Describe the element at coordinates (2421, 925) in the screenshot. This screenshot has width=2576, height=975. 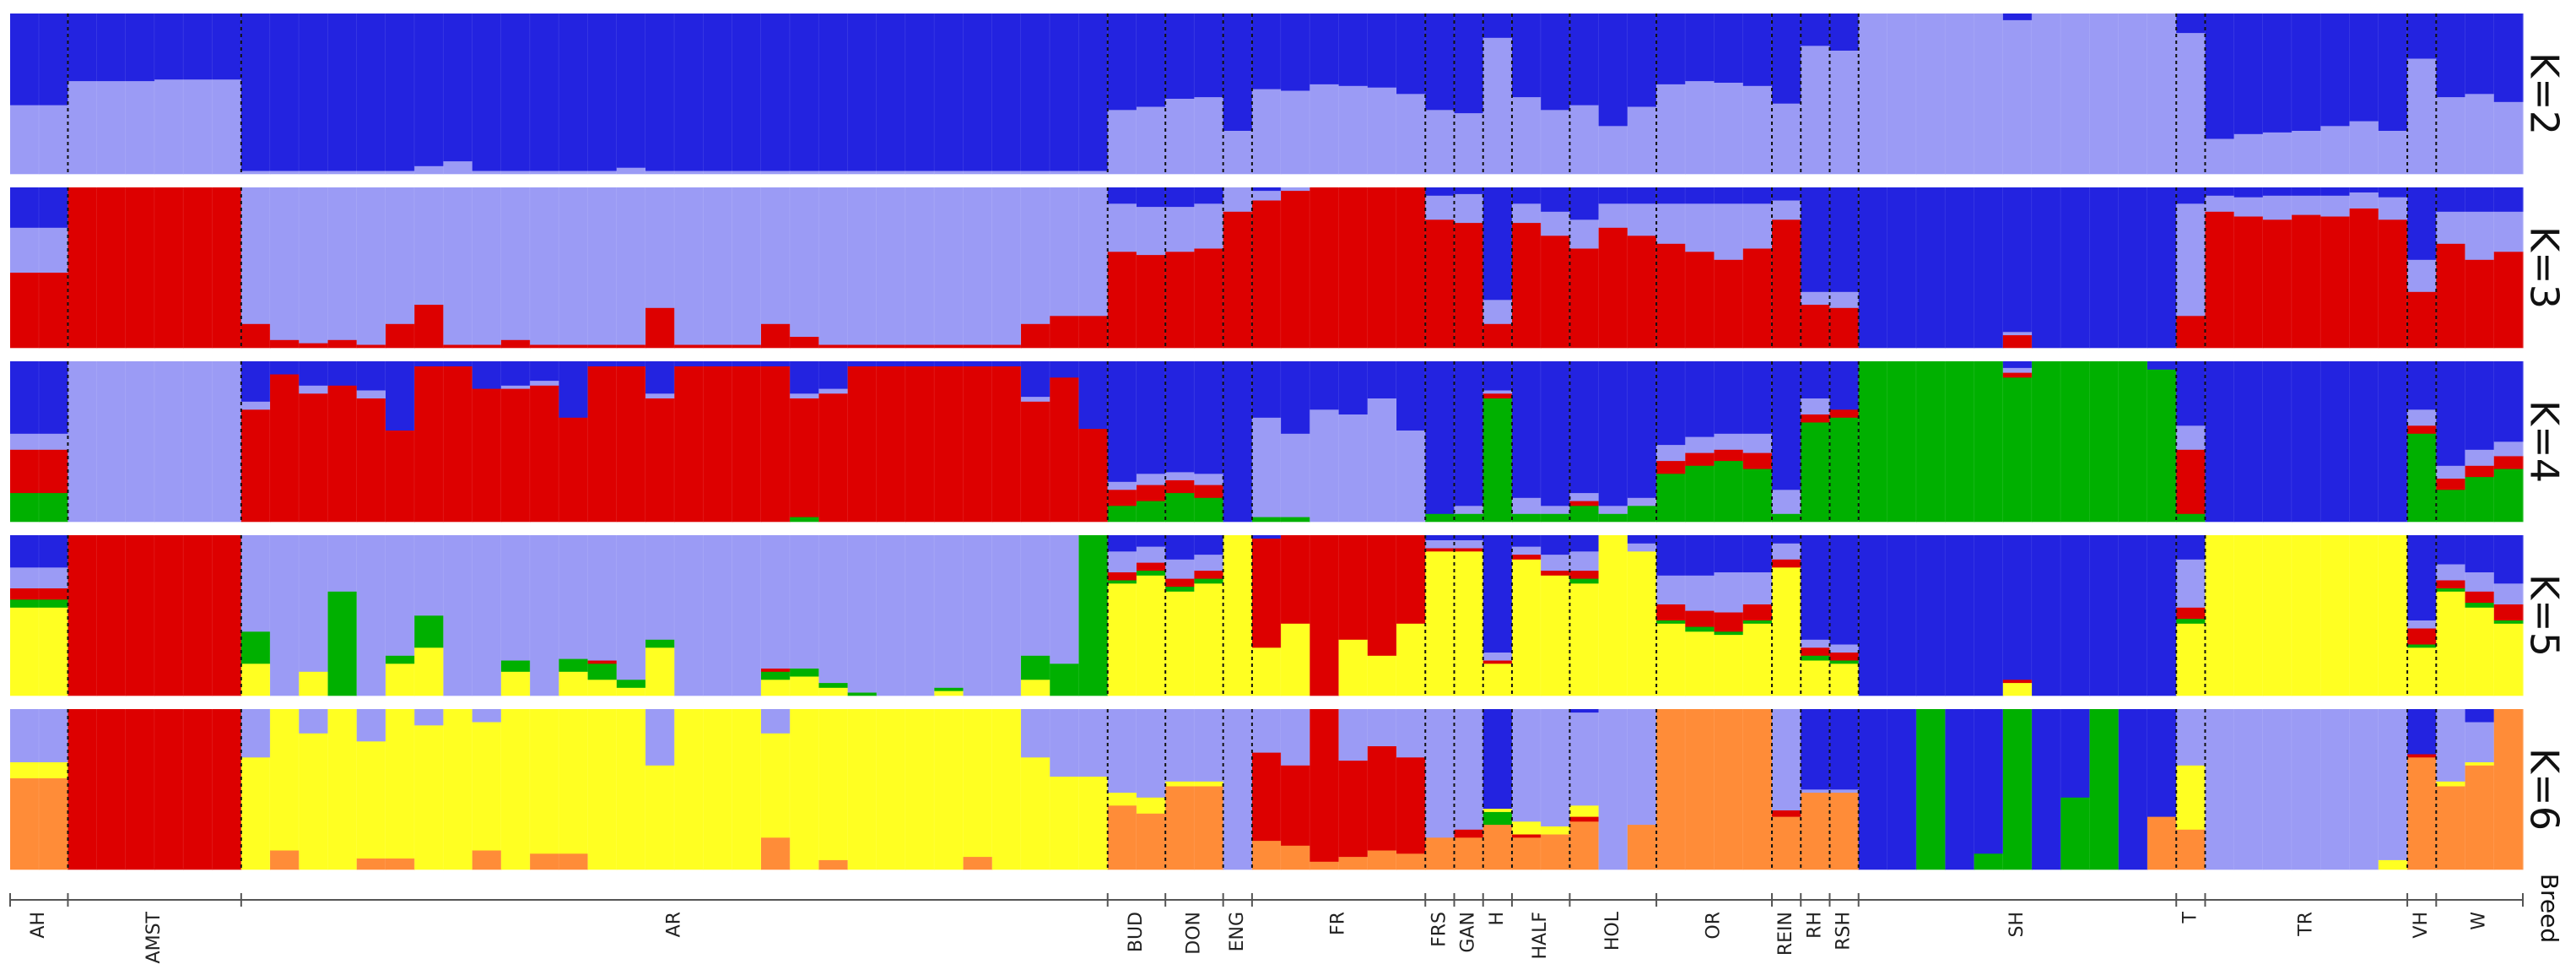
I see `breed-label: VH` at that location.